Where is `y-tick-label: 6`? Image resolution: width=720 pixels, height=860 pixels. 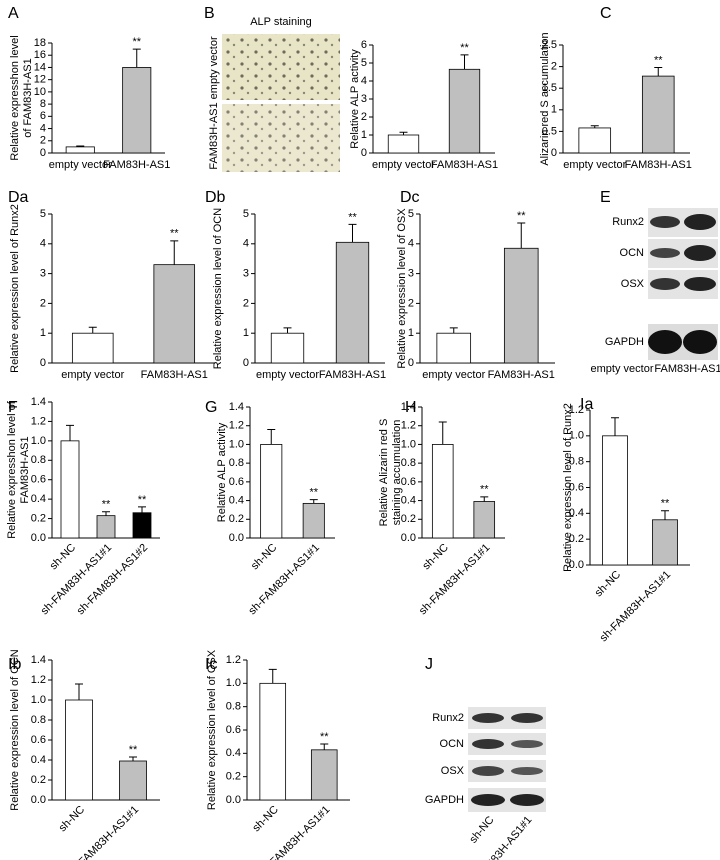
y-tick-label: 6 is located at coordinates (43, 116).